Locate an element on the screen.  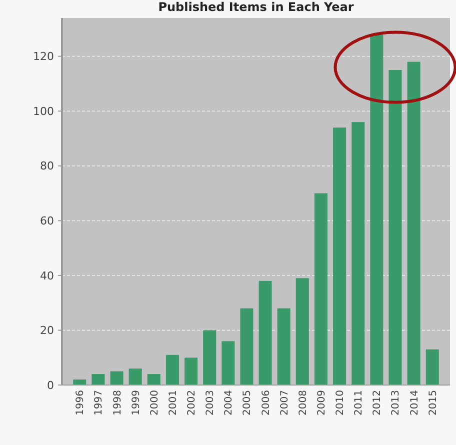
x-tick-label: 1997 is located at coordinates (99, 403).